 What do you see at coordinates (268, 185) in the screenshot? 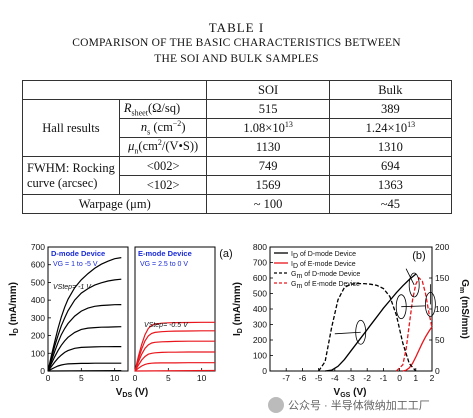
I see `rocking-102-soi-value: 1569` at bounding box center [268, 185].